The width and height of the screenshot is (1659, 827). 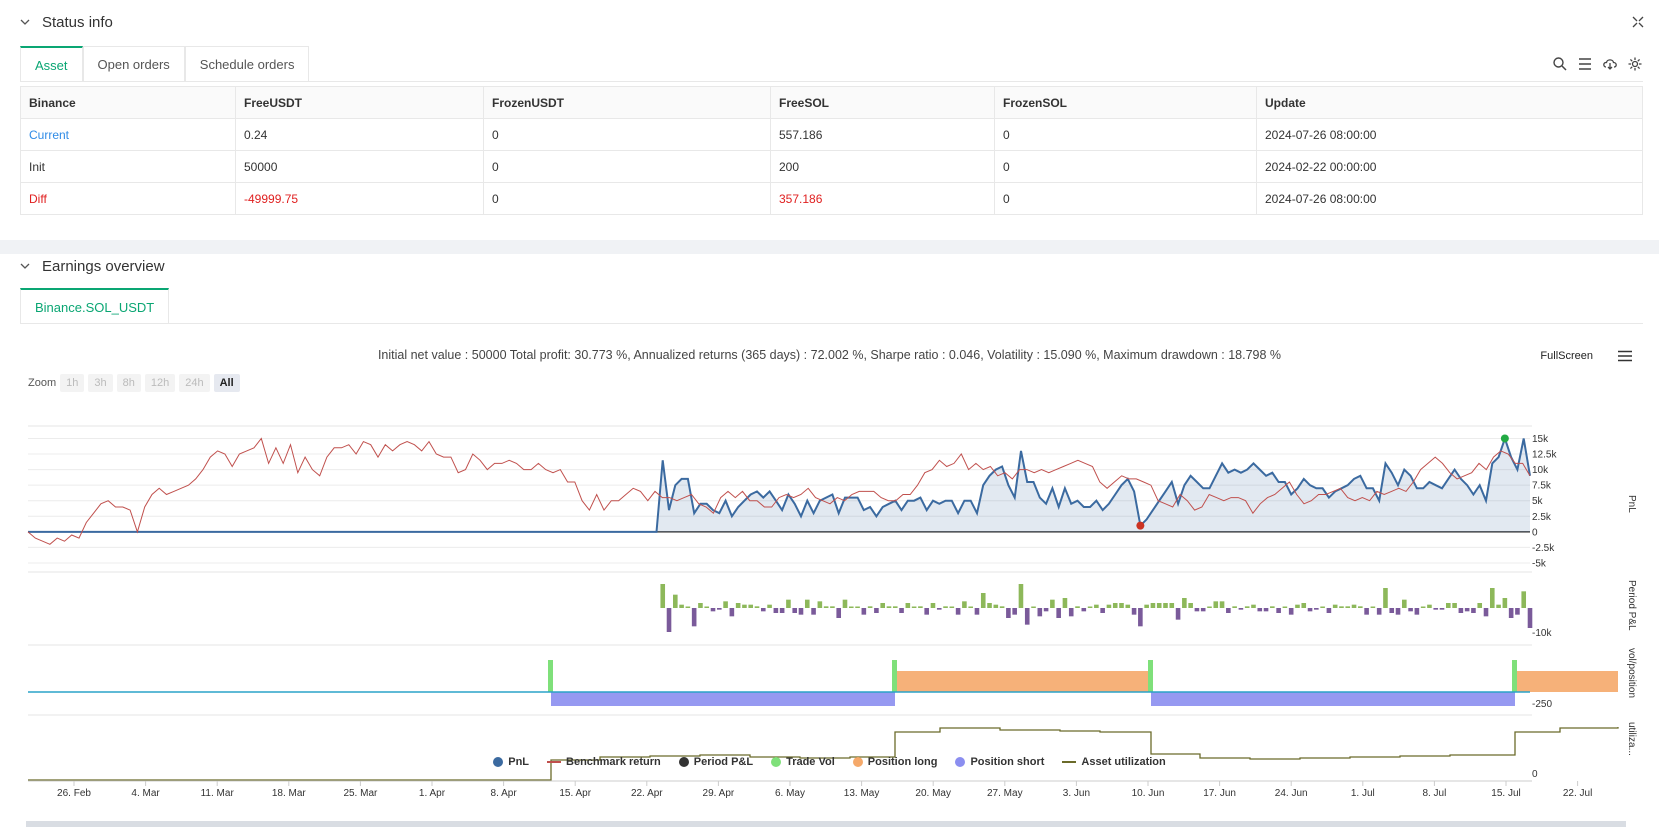 What do you see at coordinates (715, 762) in the screenshot?
I see `legend-item: Period P&L` at bounding box center [715, 762].